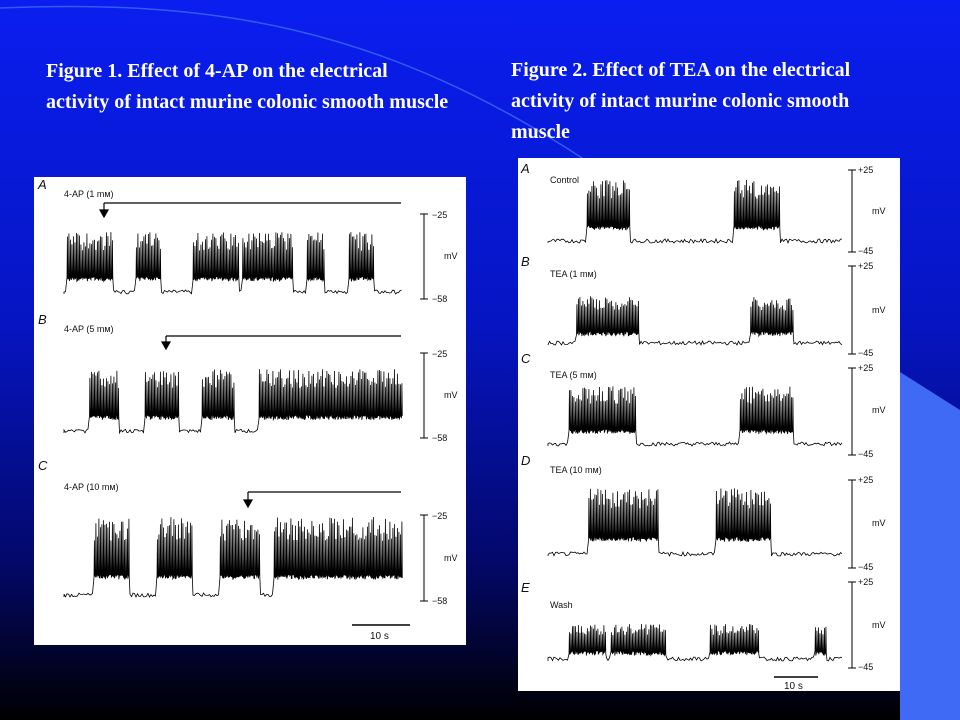 Image resolution: width=960 pixels, height=720 pixels. What do you see at coordinates (930, 546) in the screenshot?
I see `decorative-wedge` at bounding box center [930, 546].